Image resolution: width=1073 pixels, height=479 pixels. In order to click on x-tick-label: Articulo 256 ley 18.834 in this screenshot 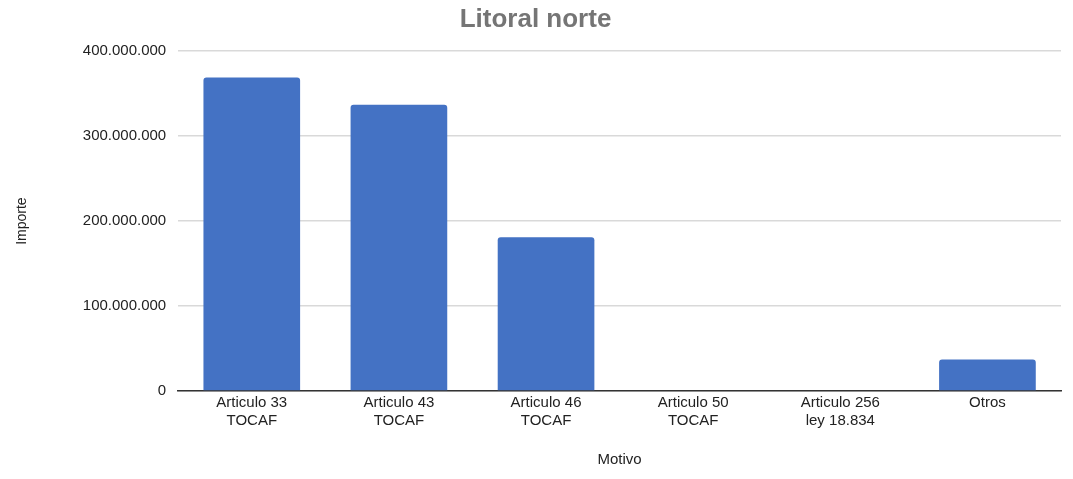, I will do `click(840, 411)`.